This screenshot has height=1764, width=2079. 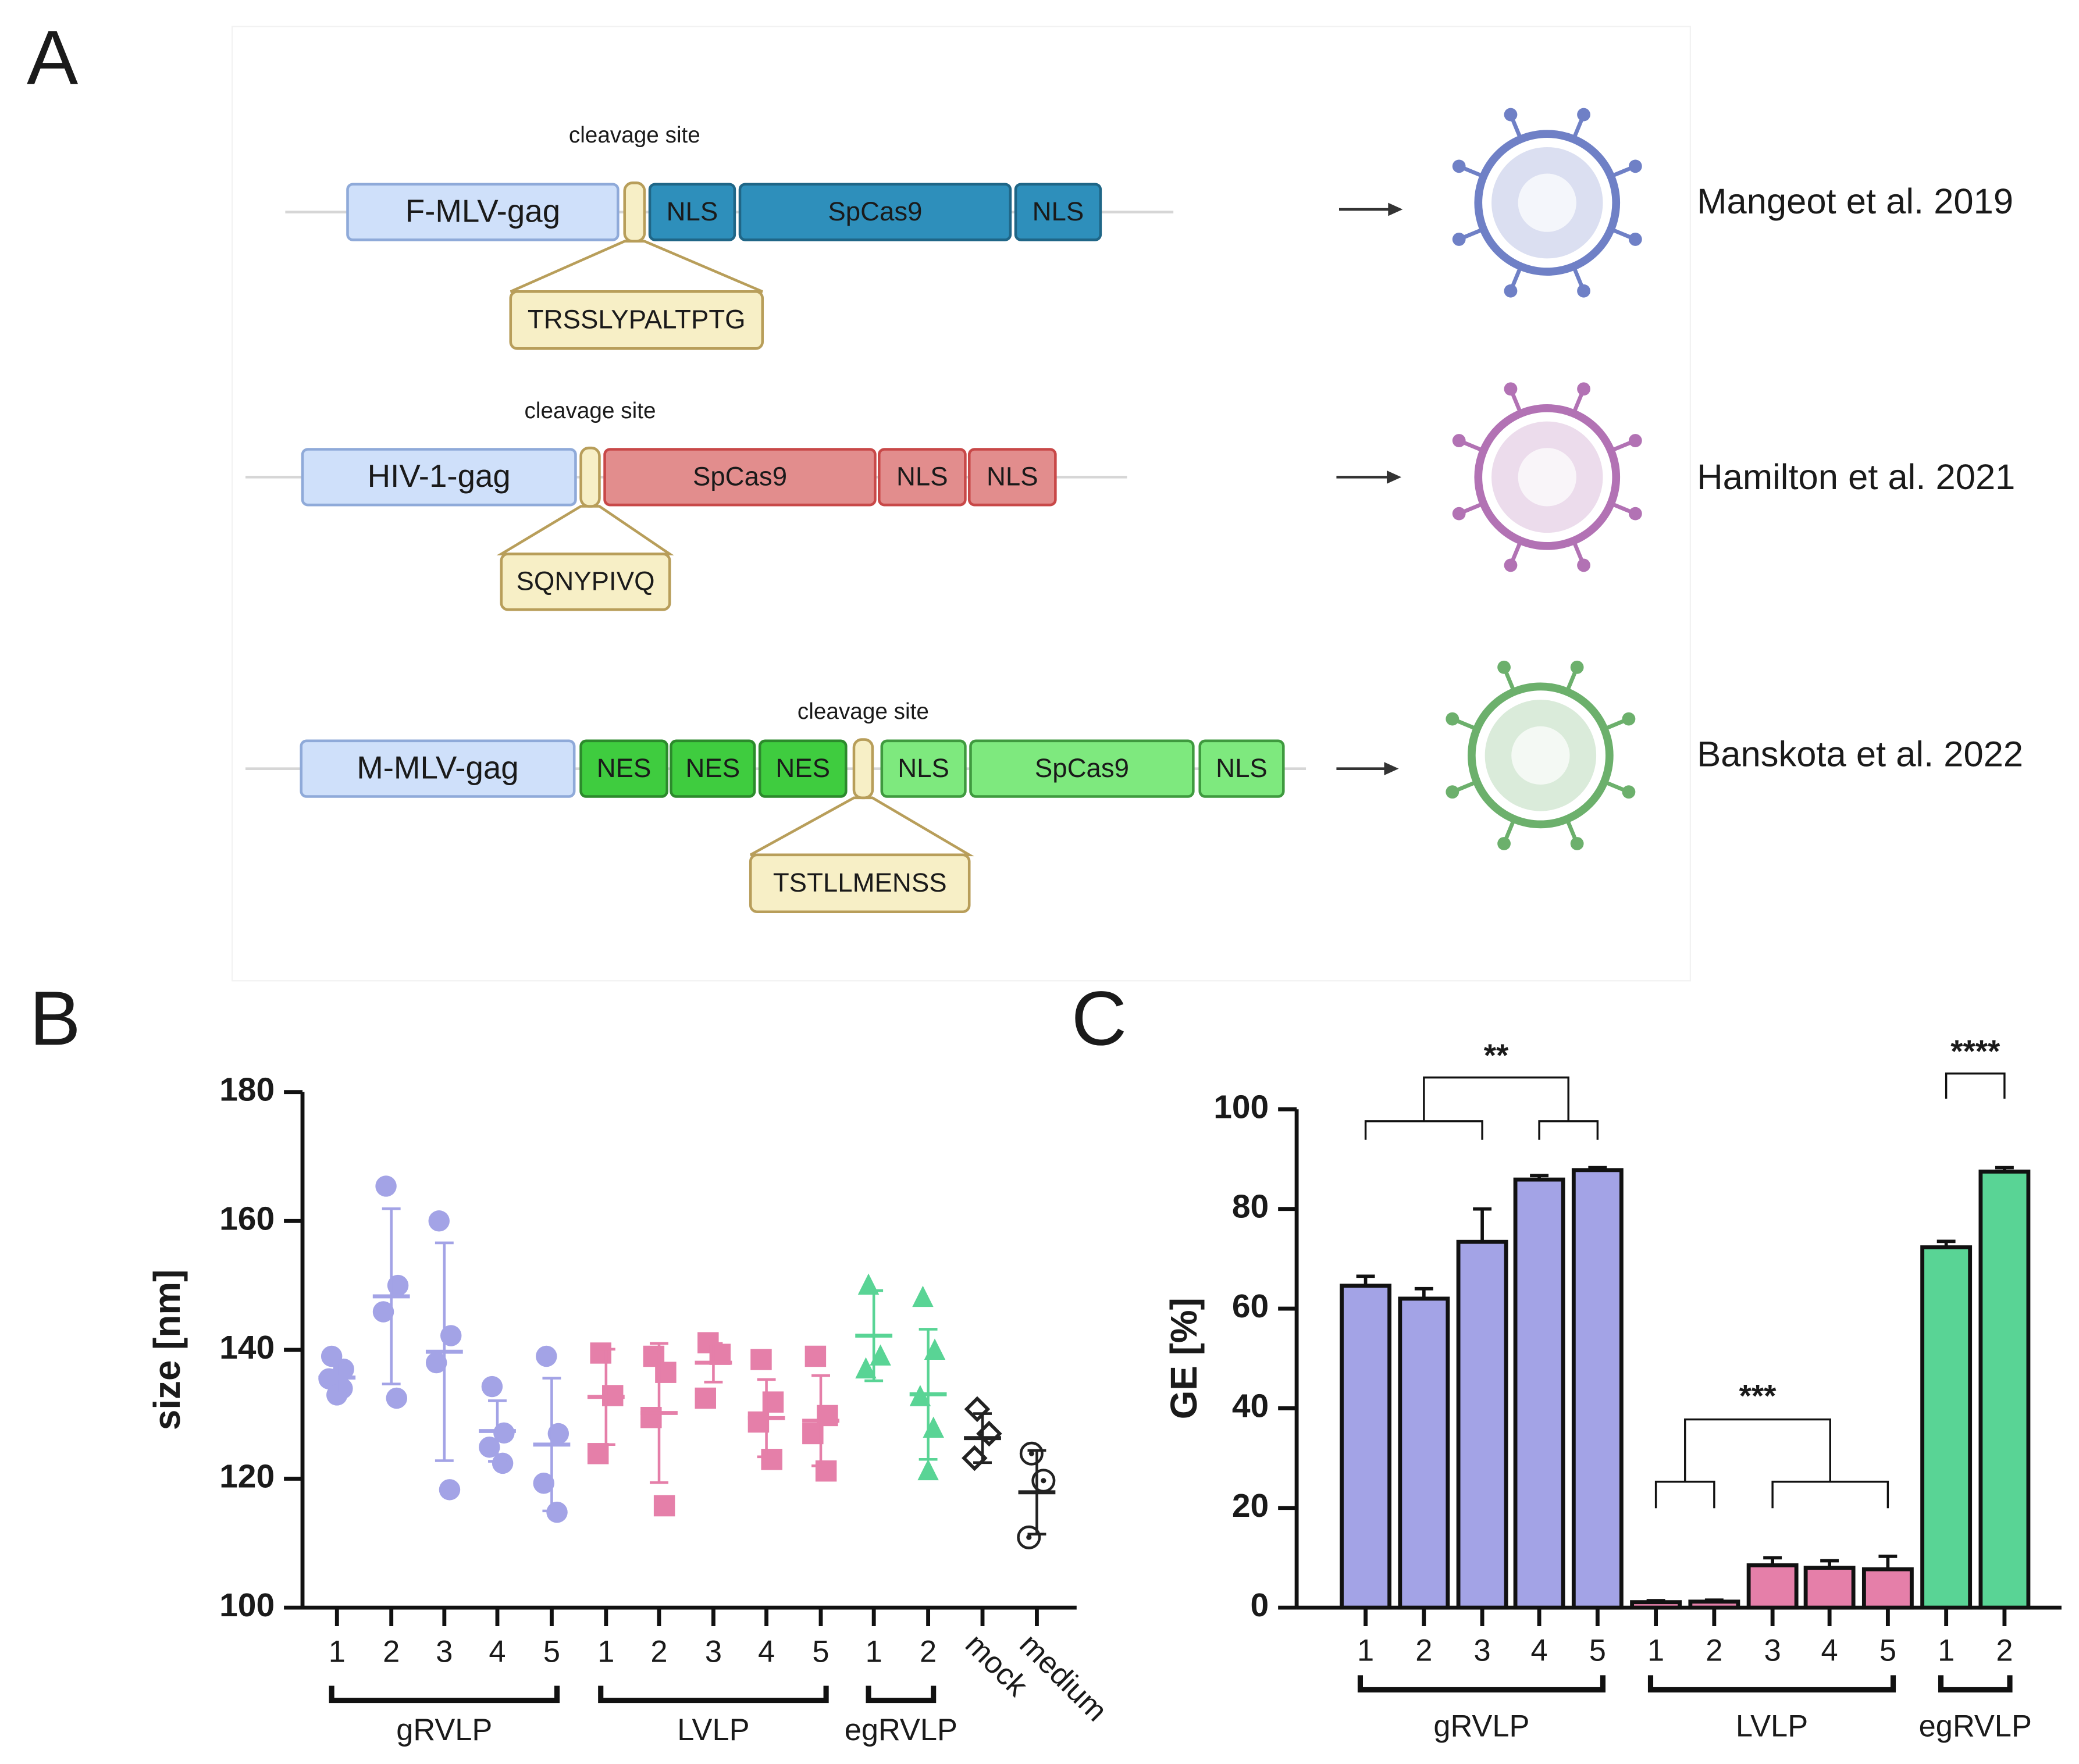 I want to click on panel-label: C, so click(x=1099, y=1018).